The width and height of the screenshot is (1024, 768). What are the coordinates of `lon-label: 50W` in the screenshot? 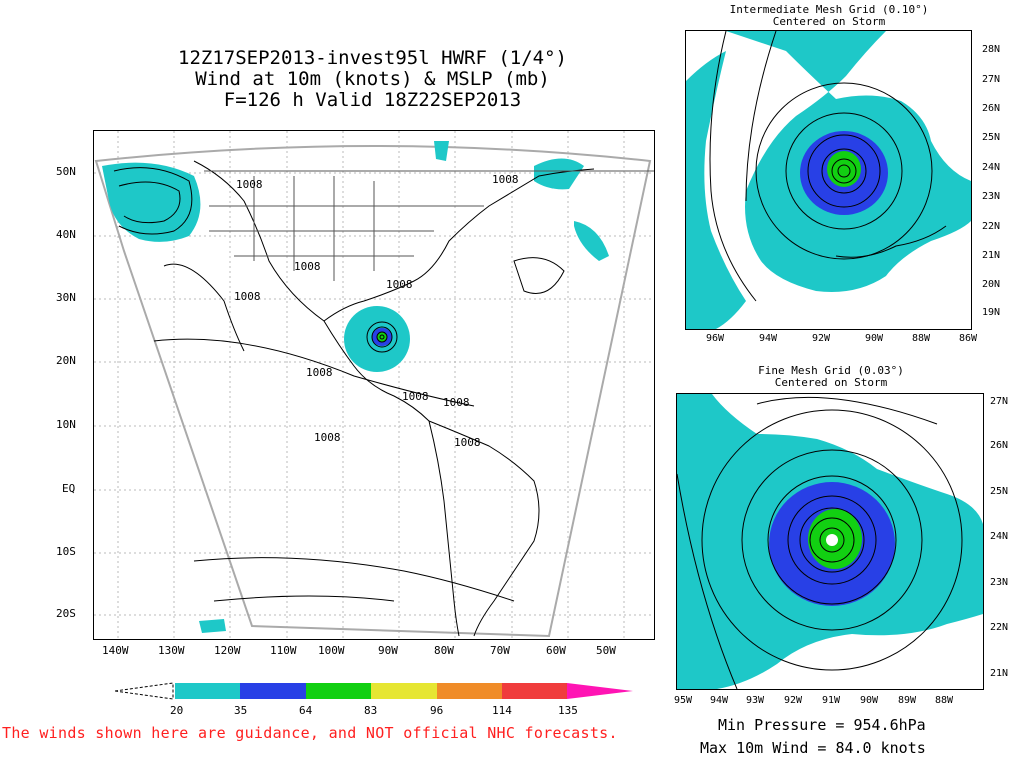 It's located at (606, 650).